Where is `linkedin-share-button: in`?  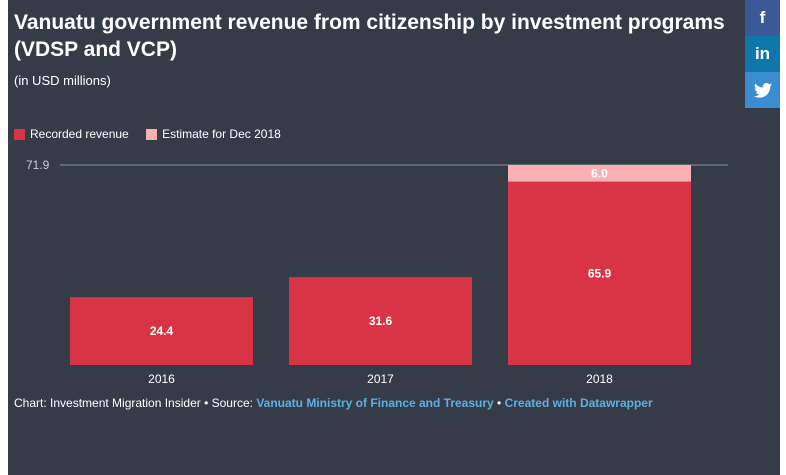 linkedin-share-button: in is located at coordinates (762, 54).